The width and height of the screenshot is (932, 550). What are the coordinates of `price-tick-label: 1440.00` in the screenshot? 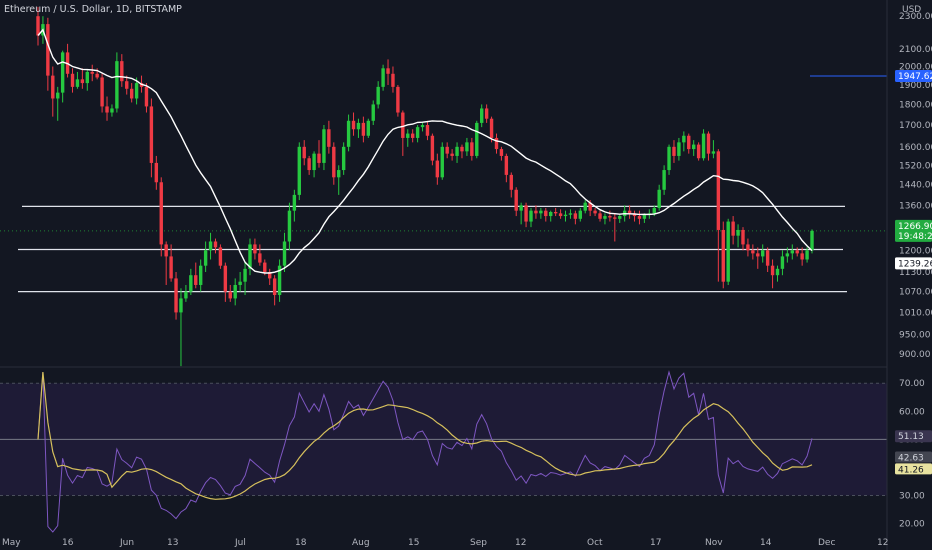 It's located at (915, 186).